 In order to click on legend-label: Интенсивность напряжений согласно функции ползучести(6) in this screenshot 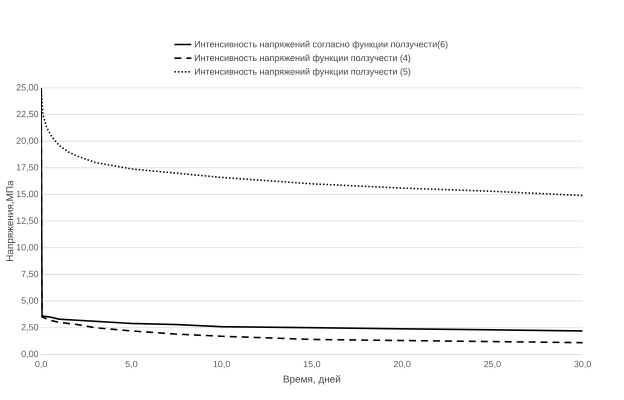, I will do `click(321, 45)`.